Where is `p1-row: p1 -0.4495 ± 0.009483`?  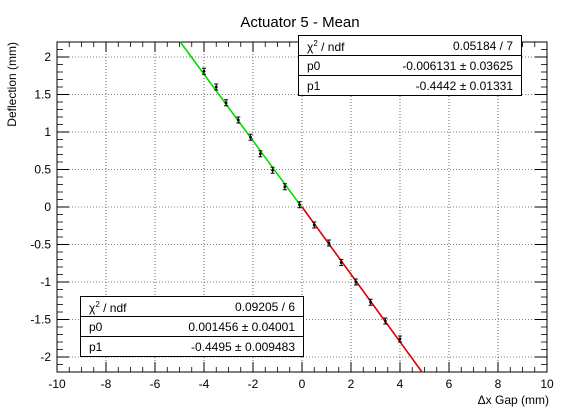 p1-row: p1 -0.4495 ± 0.009483 is located at coordinates (192, 346).